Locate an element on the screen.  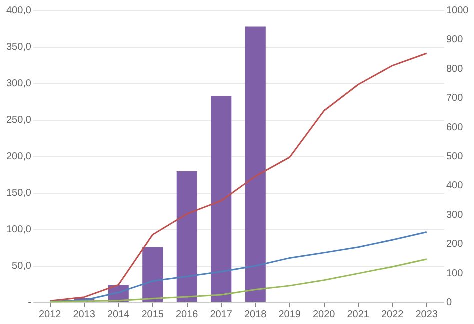
y2-tick-label: 900 is located at coordinates (455, 40).